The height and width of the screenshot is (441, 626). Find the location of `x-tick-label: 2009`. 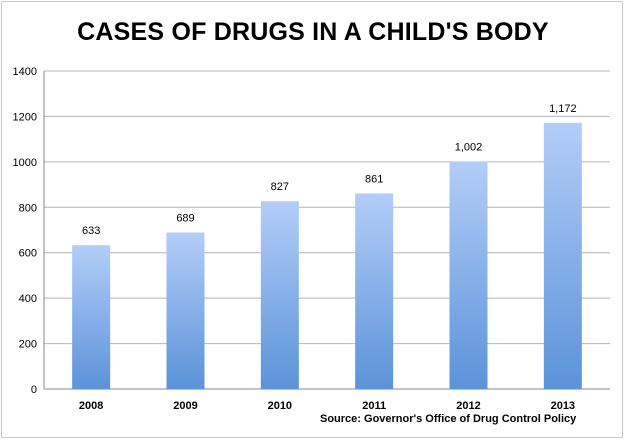

x-tick-label: 2009 is located at coordinates (185, 406).